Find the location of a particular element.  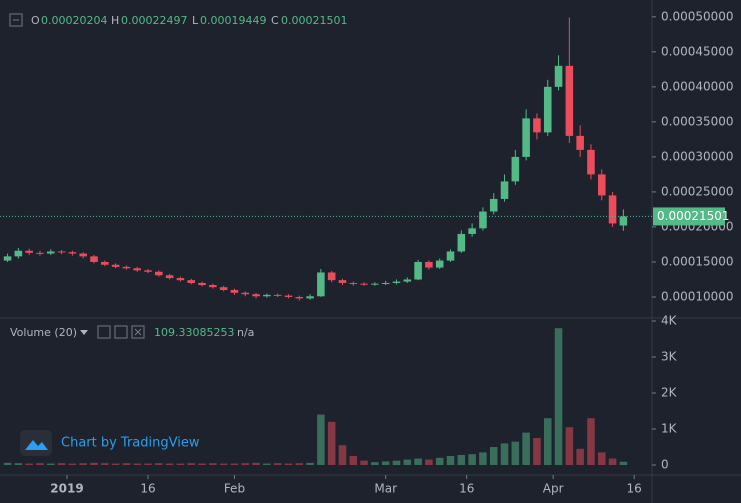

y-tick-label: 0.00030000 is located at coordinates (697, 156).